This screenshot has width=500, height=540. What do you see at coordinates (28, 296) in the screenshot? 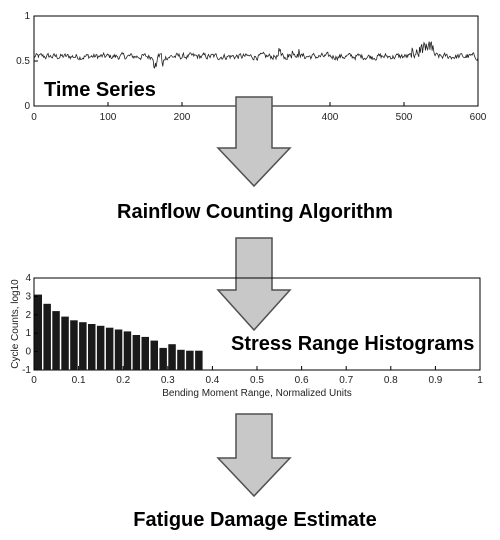
I see `y-tick-label: 3` at bounding box center [28, 296].